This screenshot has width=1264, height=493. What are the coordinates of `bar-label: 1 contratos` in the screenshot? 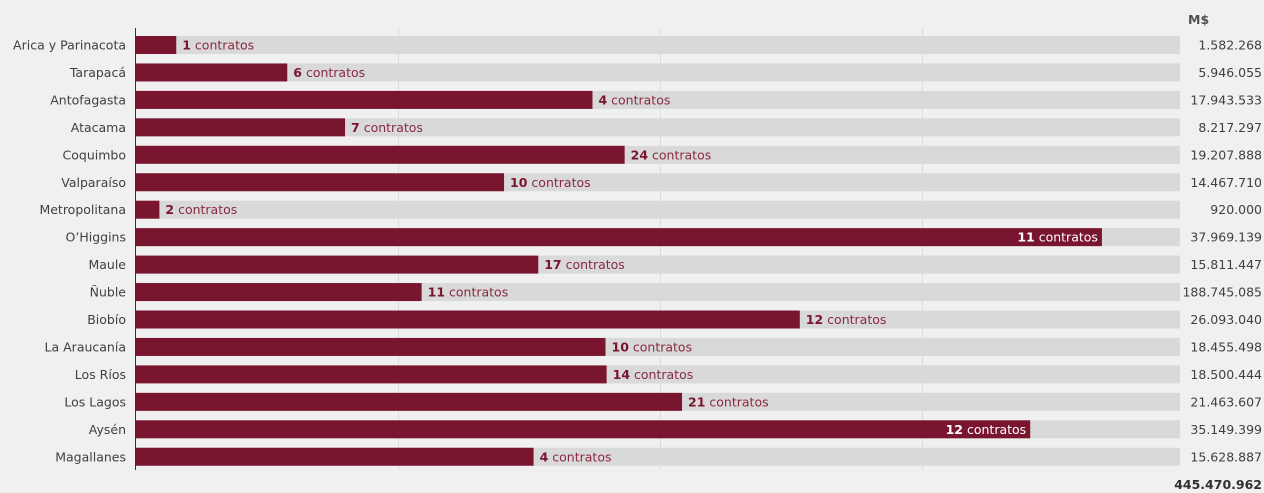 It's located at (218, 45).